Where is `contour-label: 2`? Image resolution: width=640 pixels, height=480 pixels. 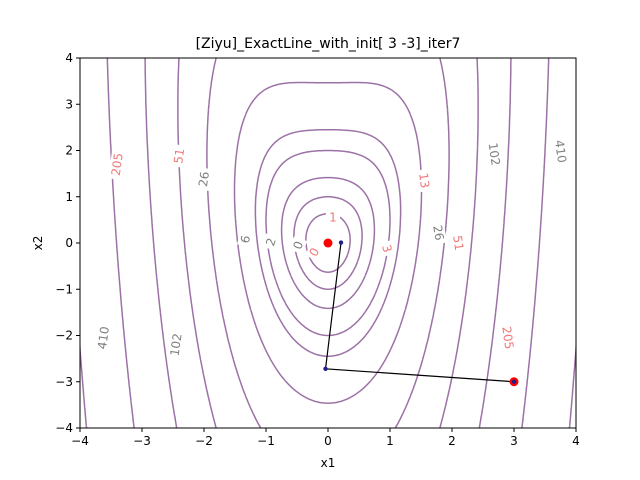
contour-label: 2 is located at coordinates (271, 242).